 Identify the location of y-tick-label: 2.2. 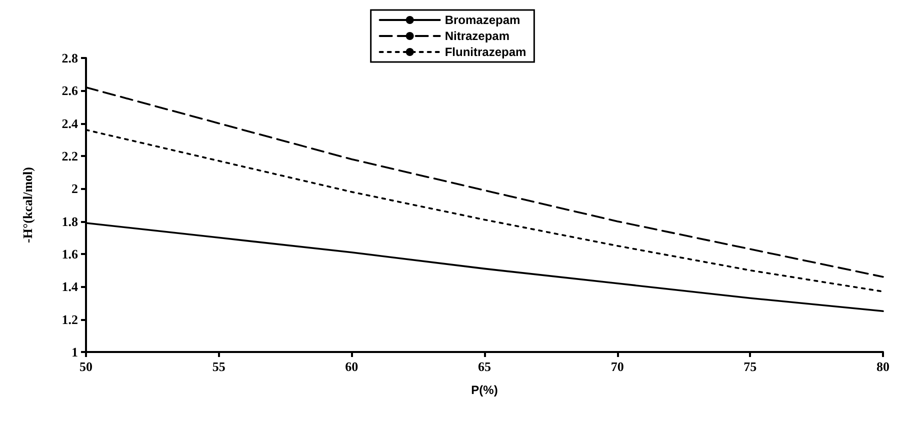
(70, 156).